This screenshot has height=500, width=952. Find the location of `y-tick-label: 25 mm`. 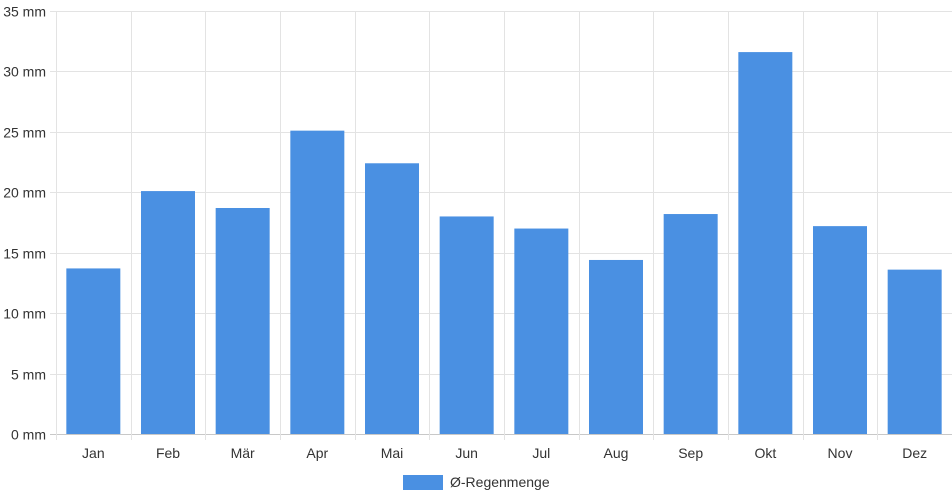

y-tick-label: 25 mm is located at coordinates (24, 133).